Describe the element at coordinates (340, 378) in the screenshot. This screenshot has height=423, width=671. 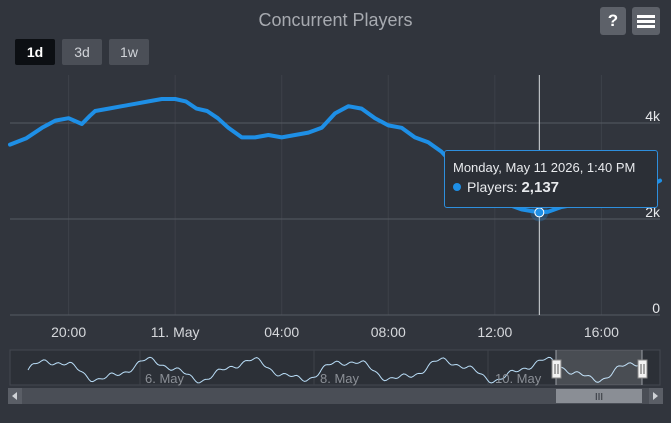
I see `navigator-date-label: 8. May` at that location.